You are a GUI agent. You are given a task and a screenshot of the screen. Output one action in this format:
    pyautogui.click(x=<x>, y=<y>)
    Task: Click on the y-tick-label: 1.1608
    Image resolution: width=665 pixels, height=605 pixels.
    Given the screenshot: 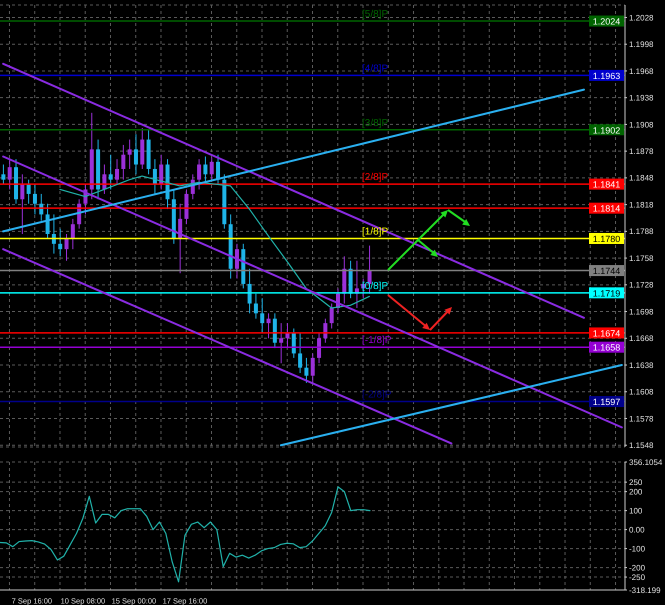 What is the action you would take?
    pyautogui.click(x=641, y=392)
    